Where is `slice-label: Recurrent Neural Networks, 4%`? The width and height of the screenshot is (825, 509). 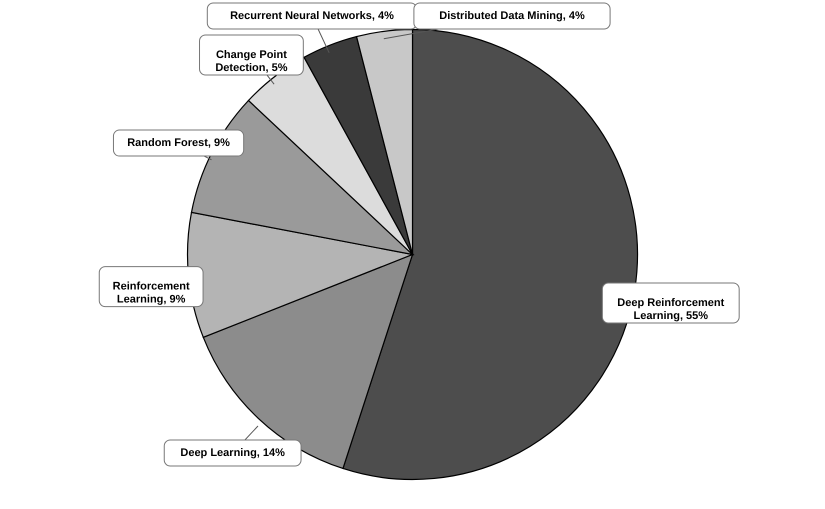 slice-label: Recurrent Neural Networks, 4% is located at coordinates (312, 16).